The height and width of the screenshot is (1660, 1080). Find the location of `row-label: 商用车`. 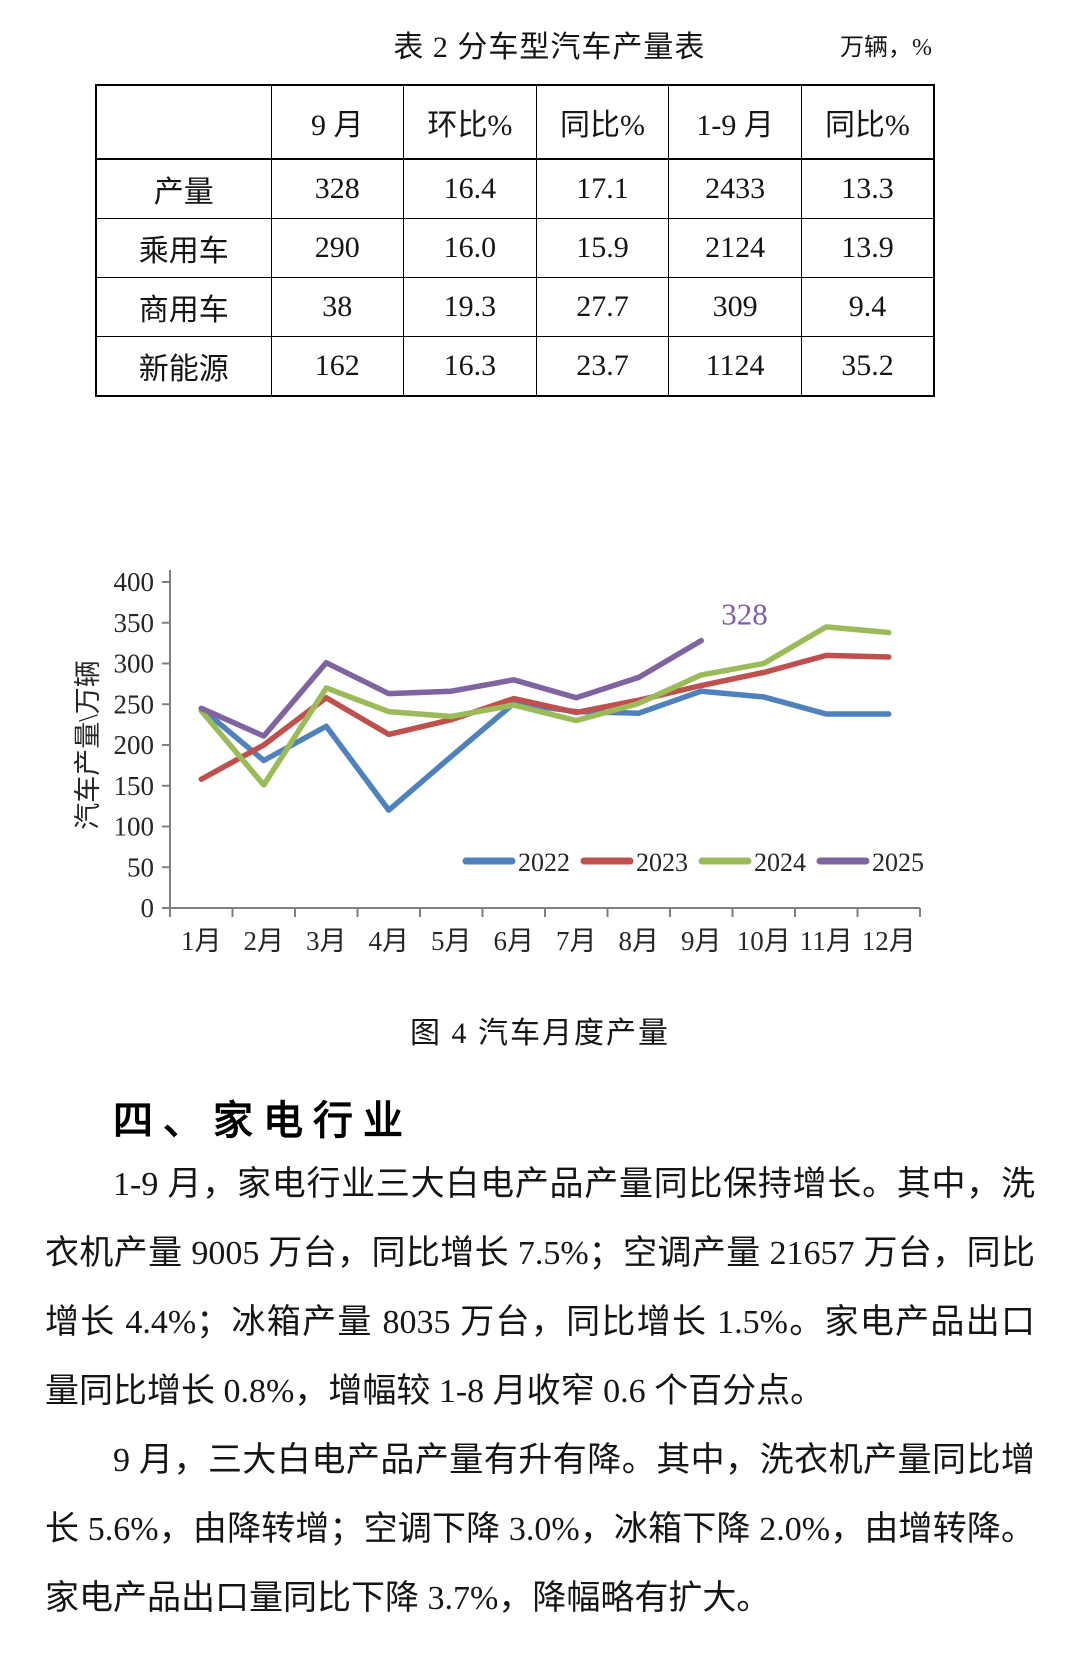

row-label: 商用车 is located at coordinates (183, 307).